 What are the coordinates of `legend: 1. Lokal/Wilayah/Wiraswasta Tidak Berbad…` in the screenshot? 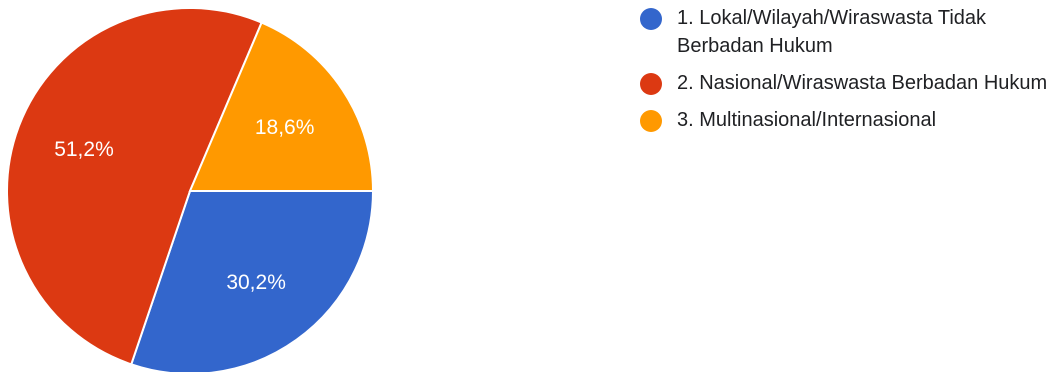 It's located at (850, 73).